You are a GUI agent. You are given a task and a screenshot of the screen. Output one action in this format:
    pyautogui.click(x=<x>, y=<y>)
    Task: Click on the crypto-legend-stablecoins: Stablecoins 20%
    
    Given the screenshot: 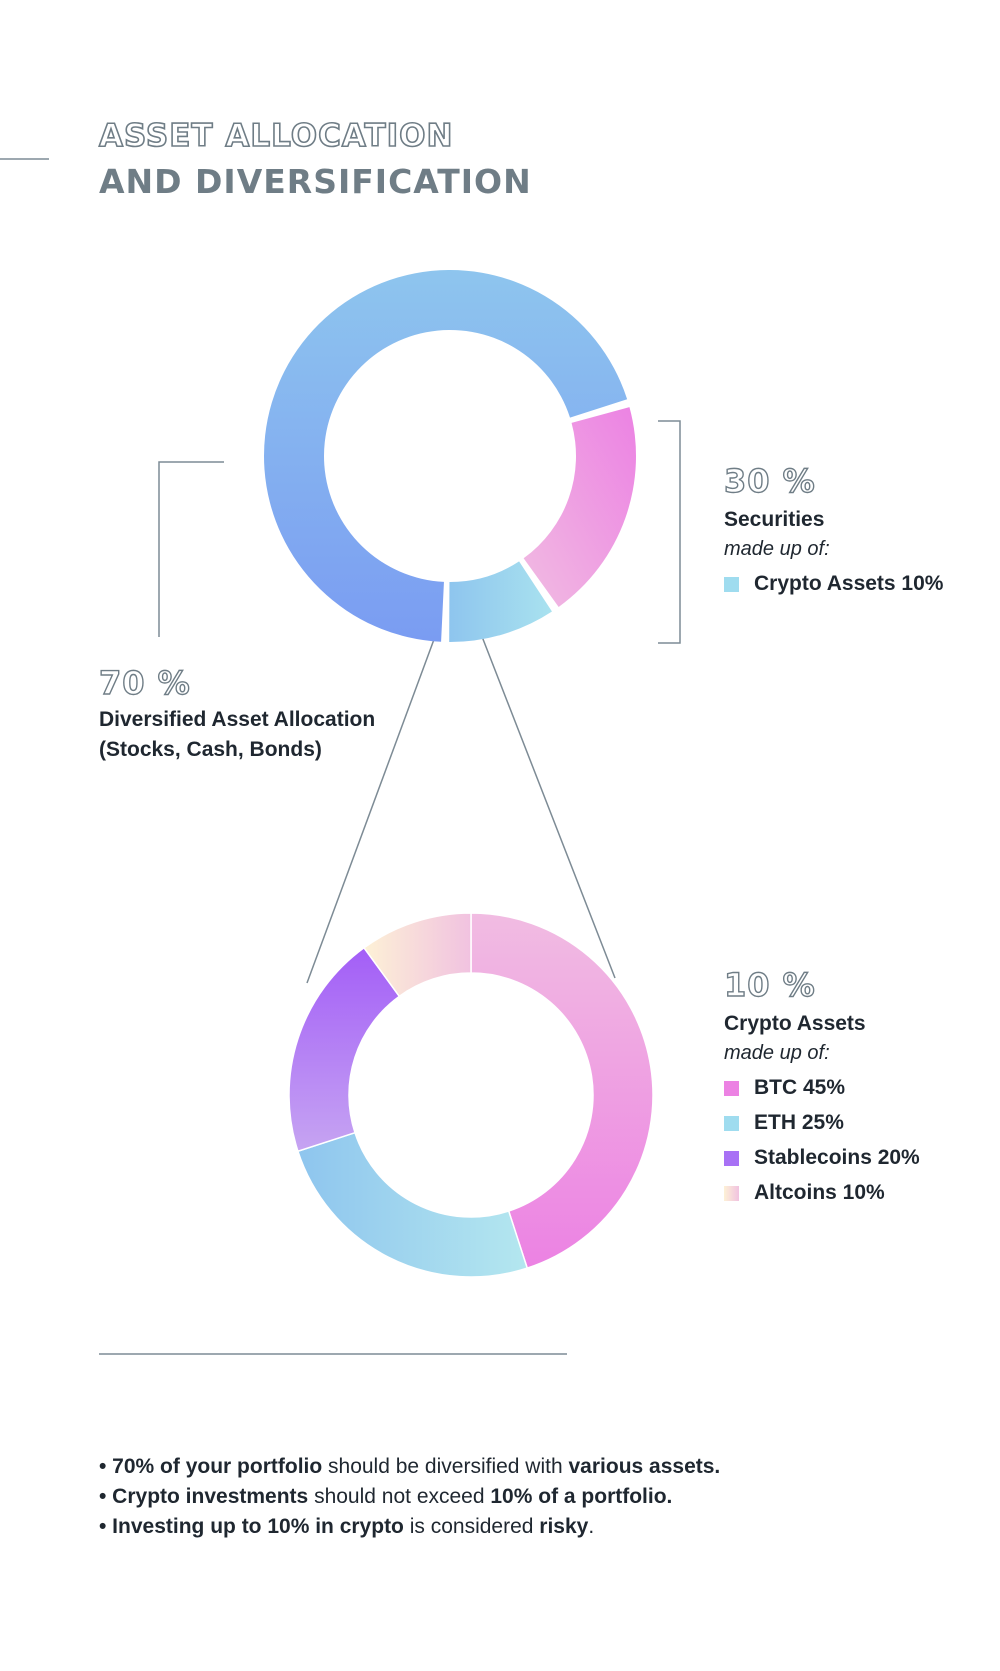 What is the action you would take?
    pyautogui.click(x=822, y=1158)
    